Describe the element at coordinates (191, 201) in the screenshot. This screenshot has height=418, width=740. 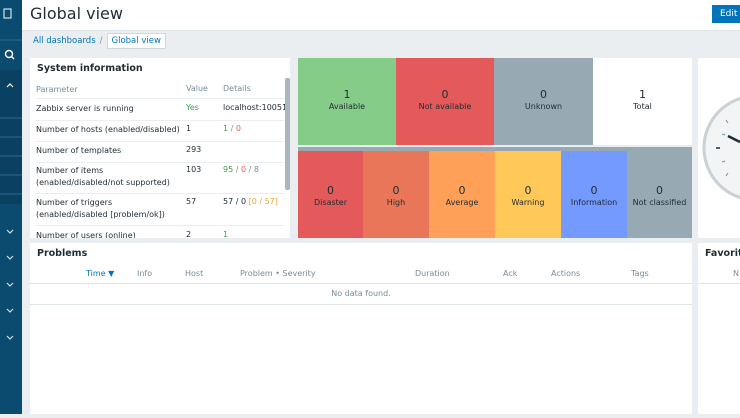
I see `value: 57` at that location.